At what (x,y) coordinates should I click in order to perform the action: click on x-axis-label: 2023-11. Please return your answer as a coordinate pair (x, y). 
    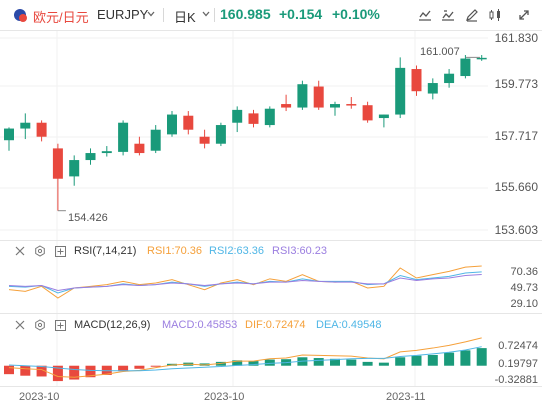
    Looking at the image, I should click on (406, 397).